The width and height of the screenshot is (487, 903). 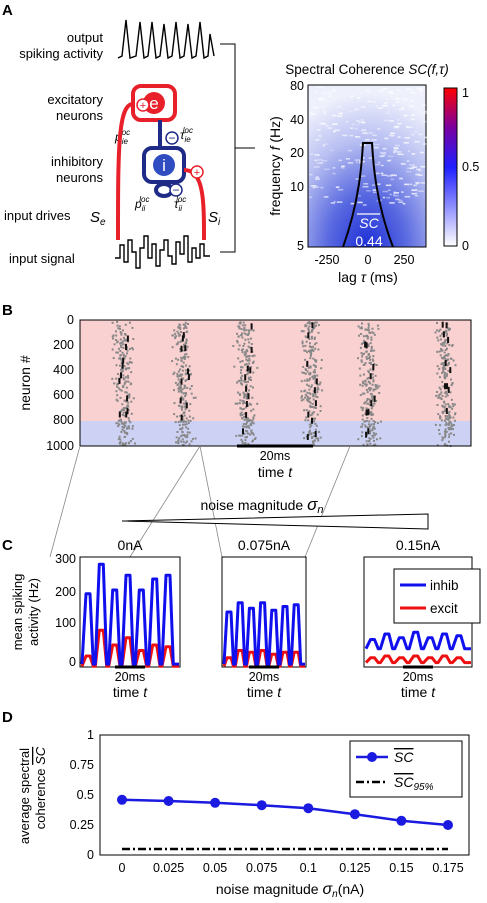 What do you see at coordinates (141, 204) in the screenshot?
I see `p-ii-label: piiloc` at bounding box center [141, 204].